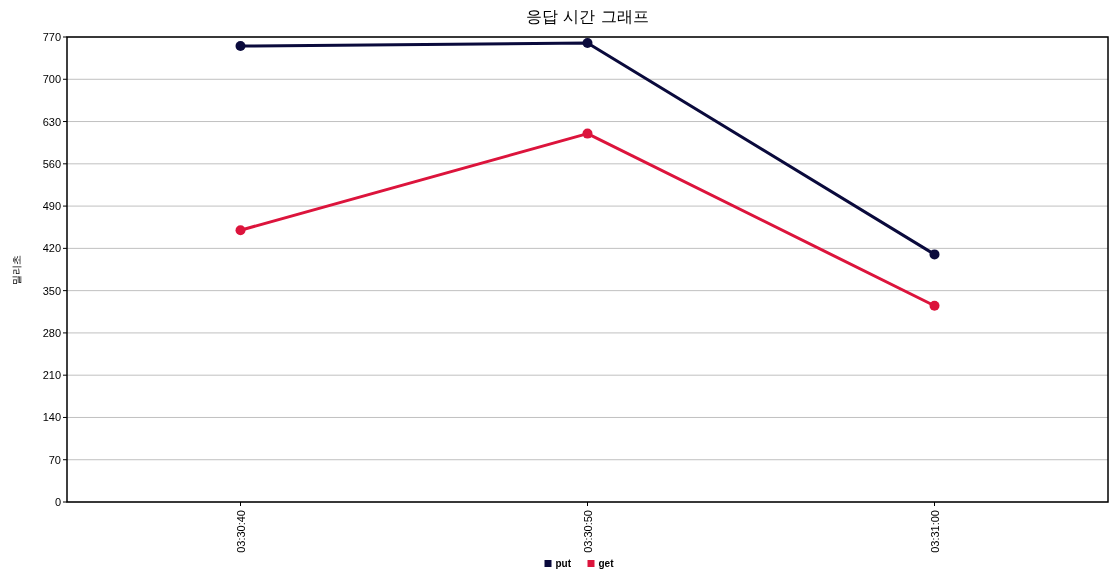  I want to click on legend-label: put, so click(563, 563).